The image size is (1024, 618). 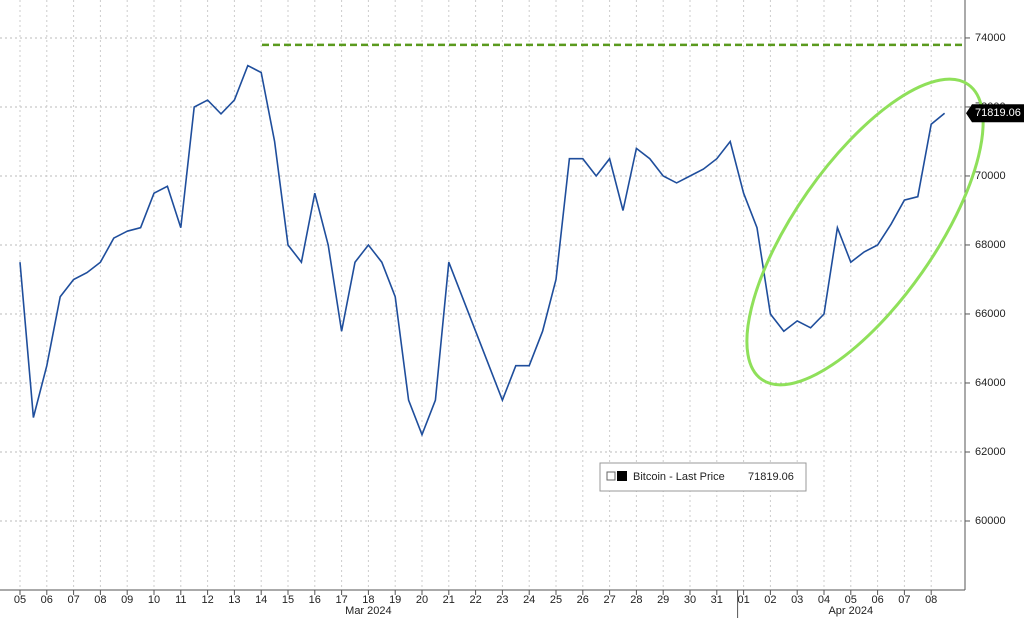 I want to click on x-tick-label: 01, so click(x=743, y=600).